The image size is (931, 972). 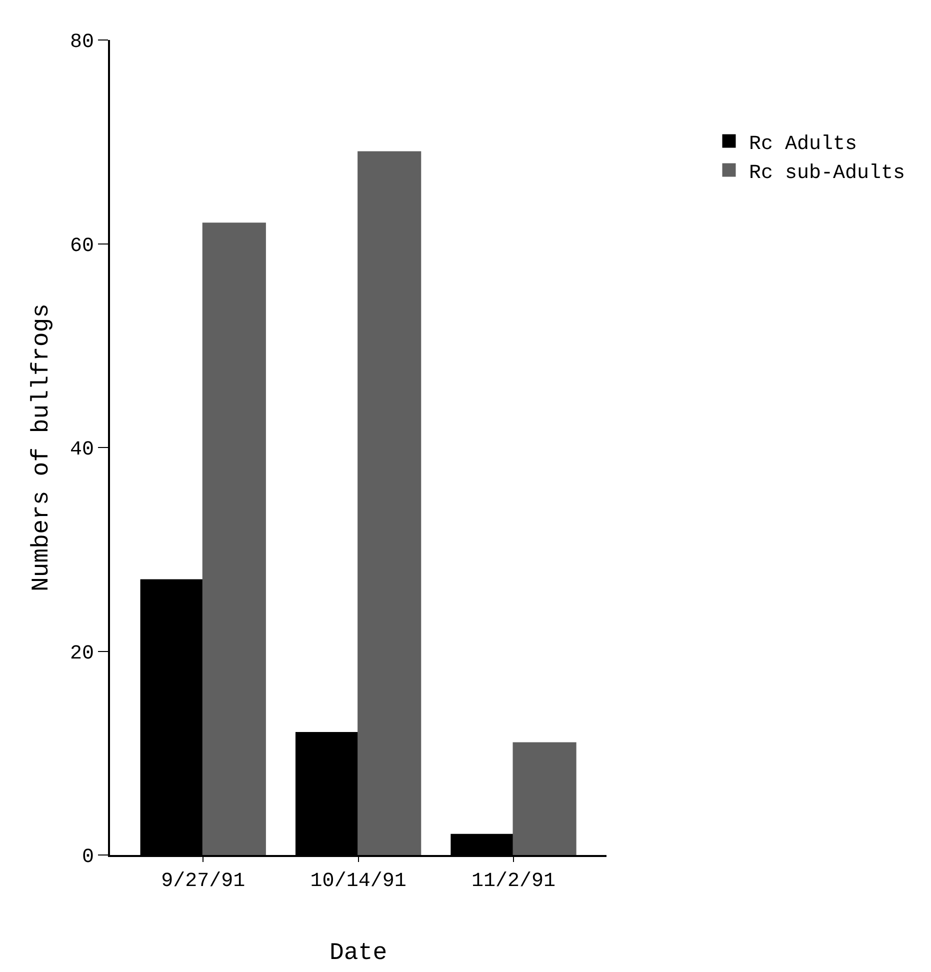 I want to click on legend-label: Rc sub-Adults, so click(x=827, y=173).